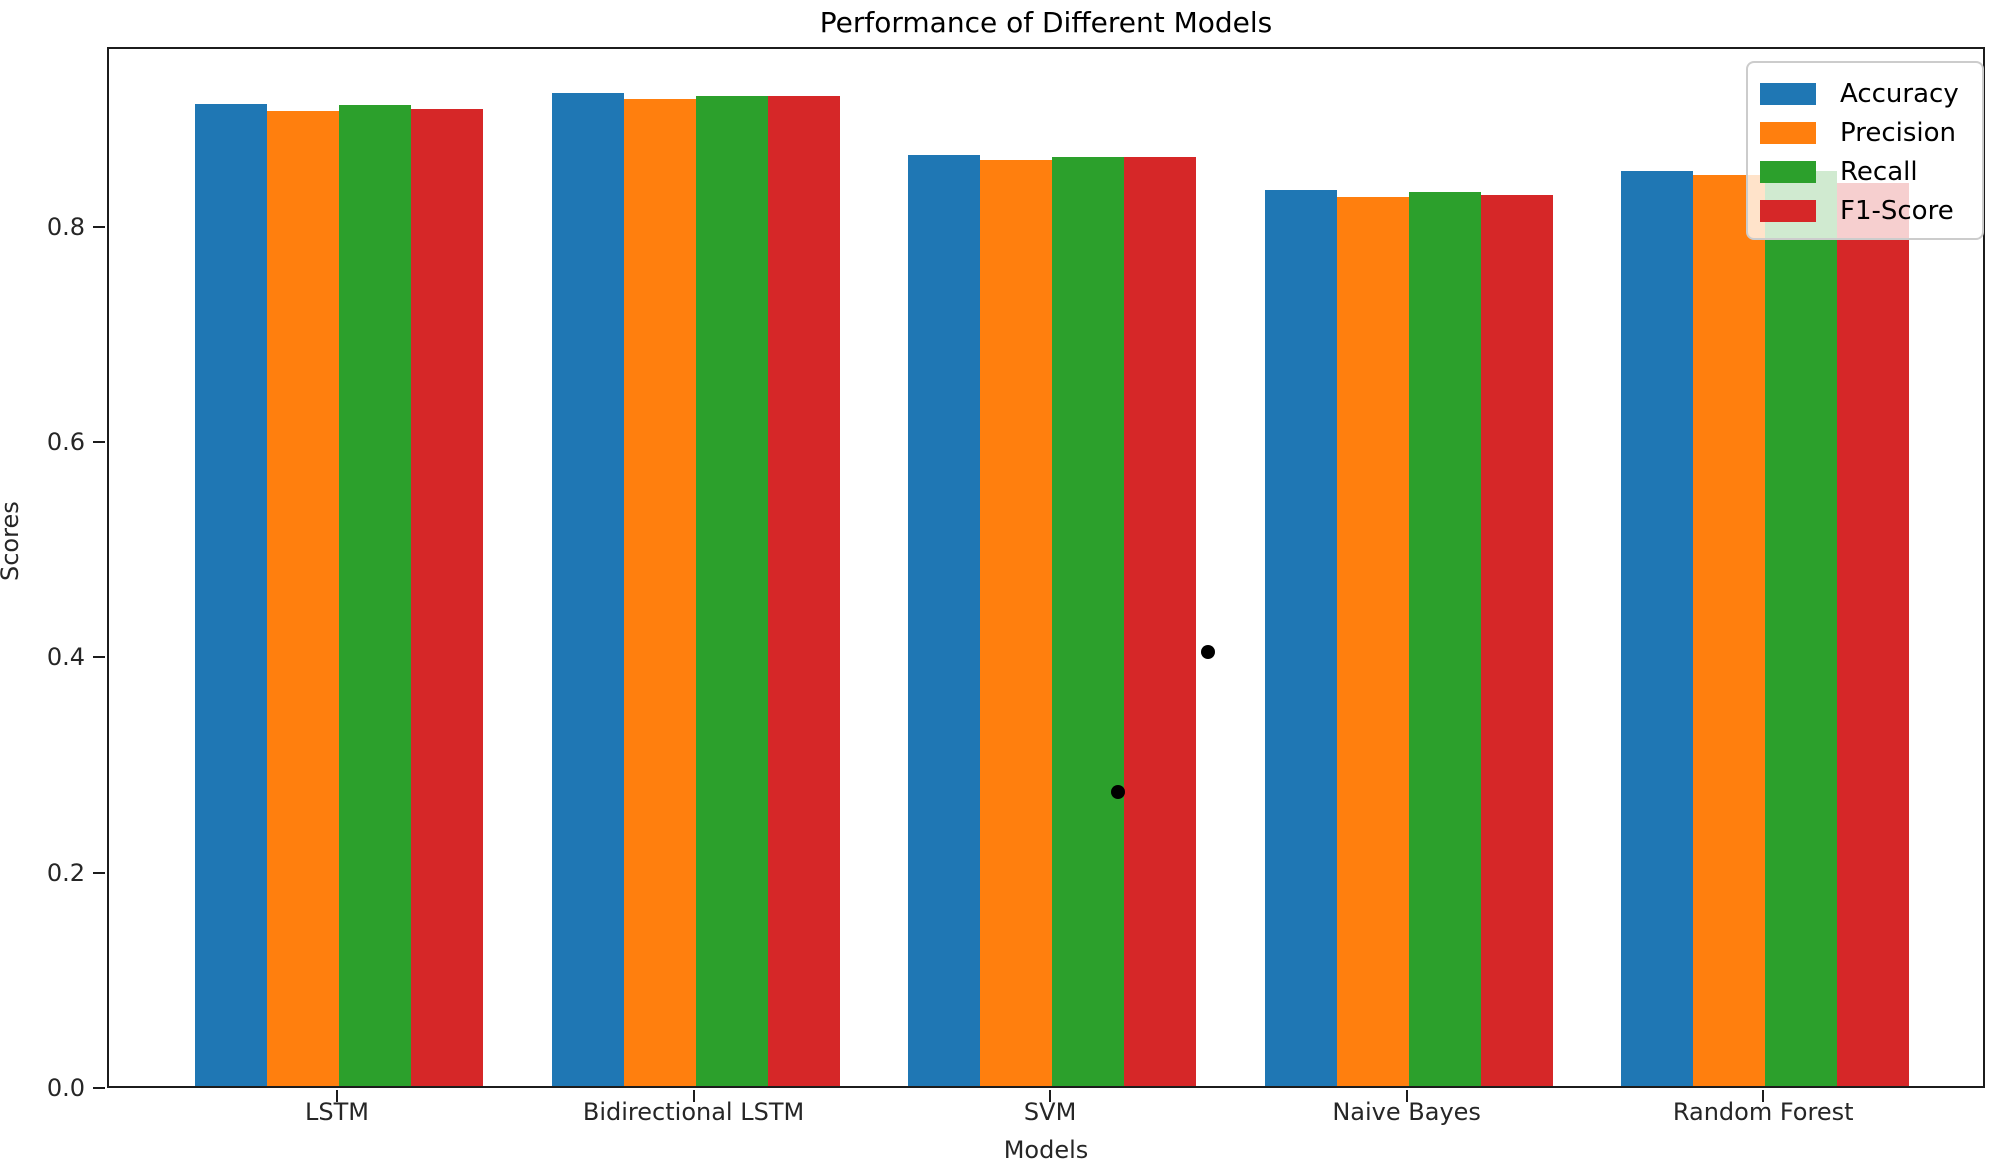 The image size is (2000, 1174). I want to click on legend-swatch-f1-score, so click(1788, 211).